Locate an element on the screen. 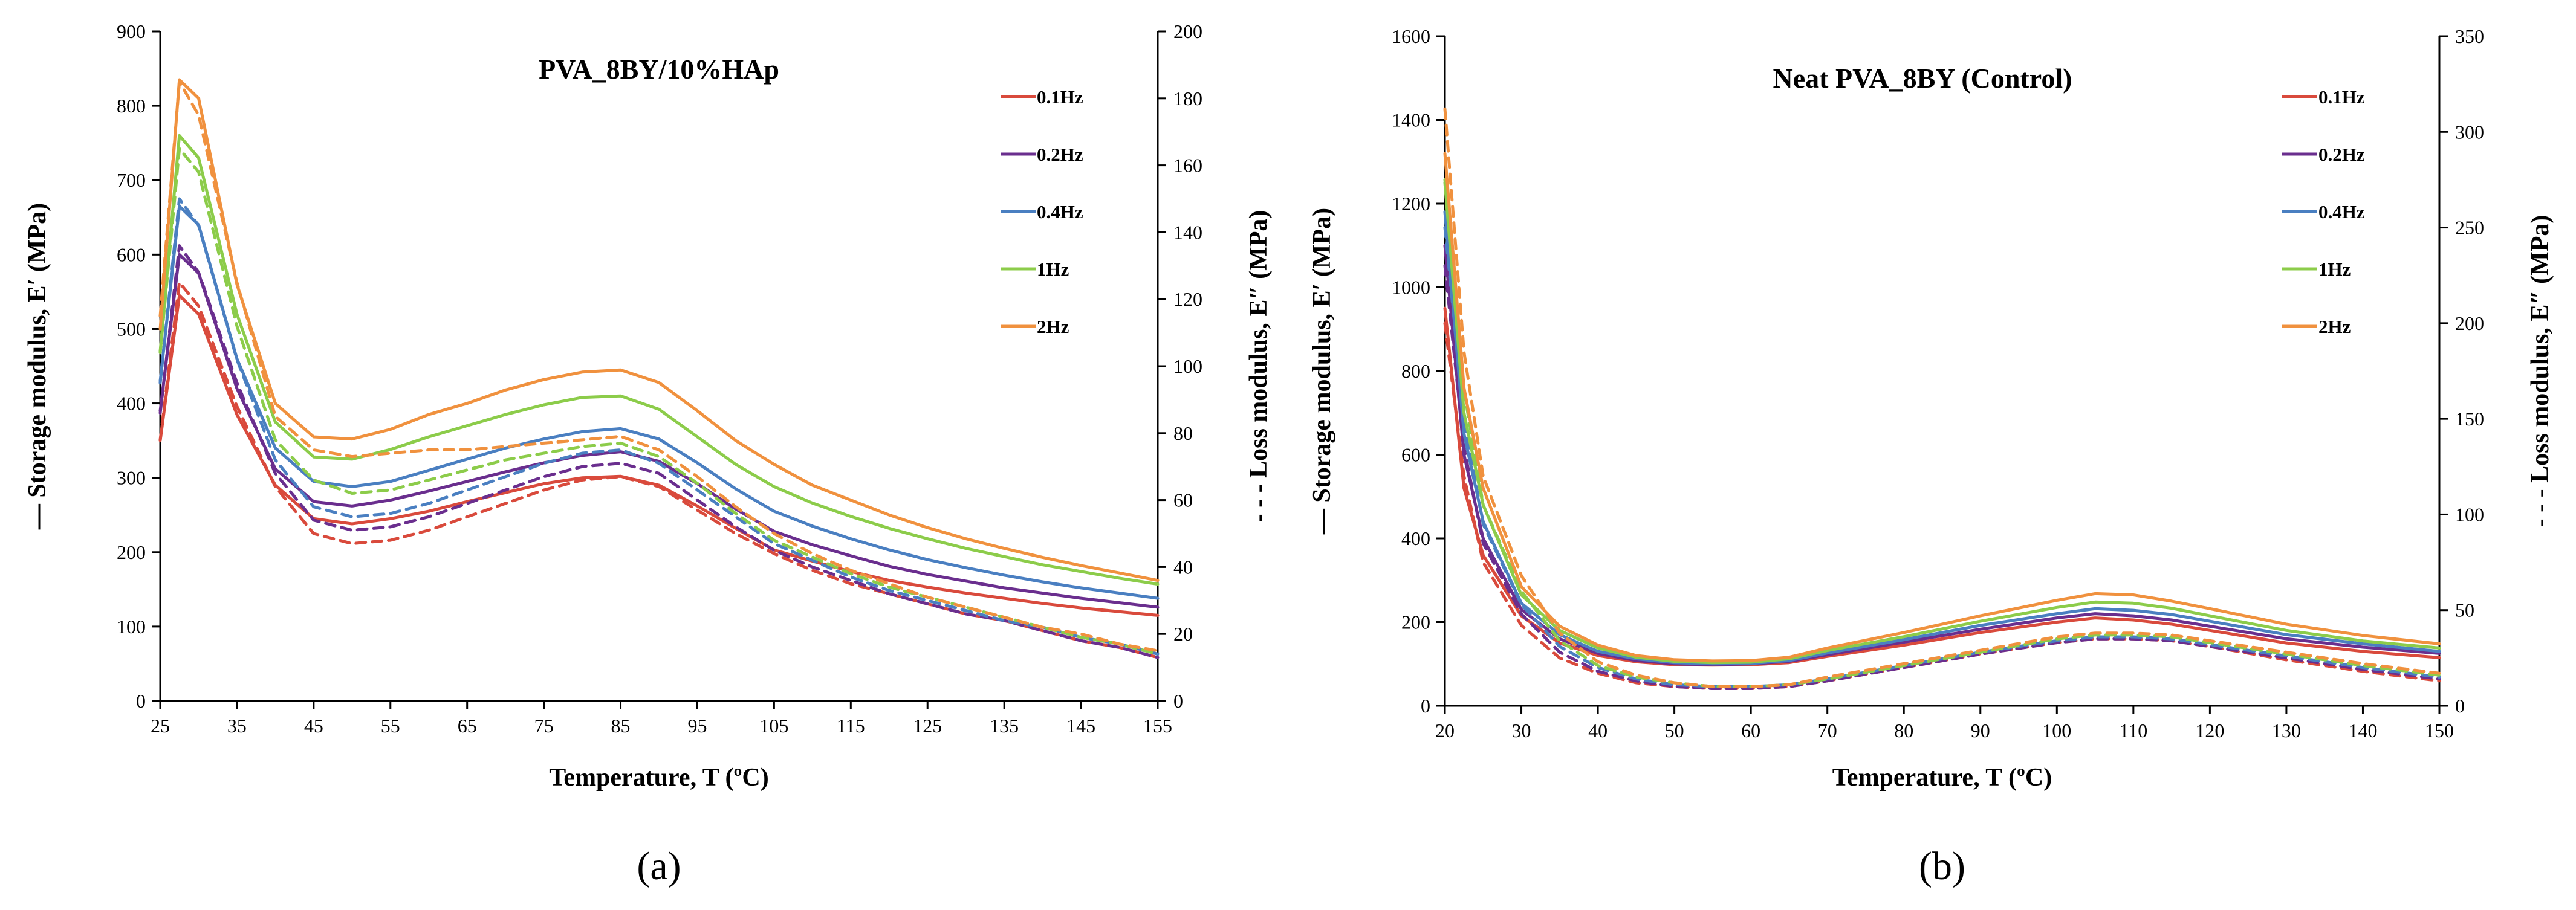 Image resolution: width=2576 pixels, height=910 pixels. y-right-tick-label: 120 is located at coordinates (1187, 299).